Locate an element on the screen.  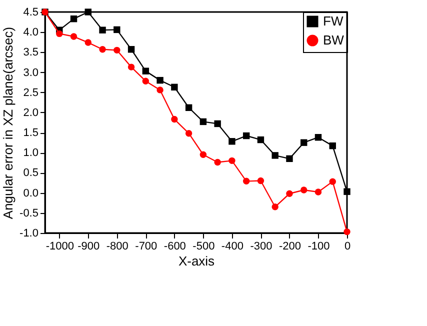
x-axis-title: X-axis is located at coordinates (197, 261).